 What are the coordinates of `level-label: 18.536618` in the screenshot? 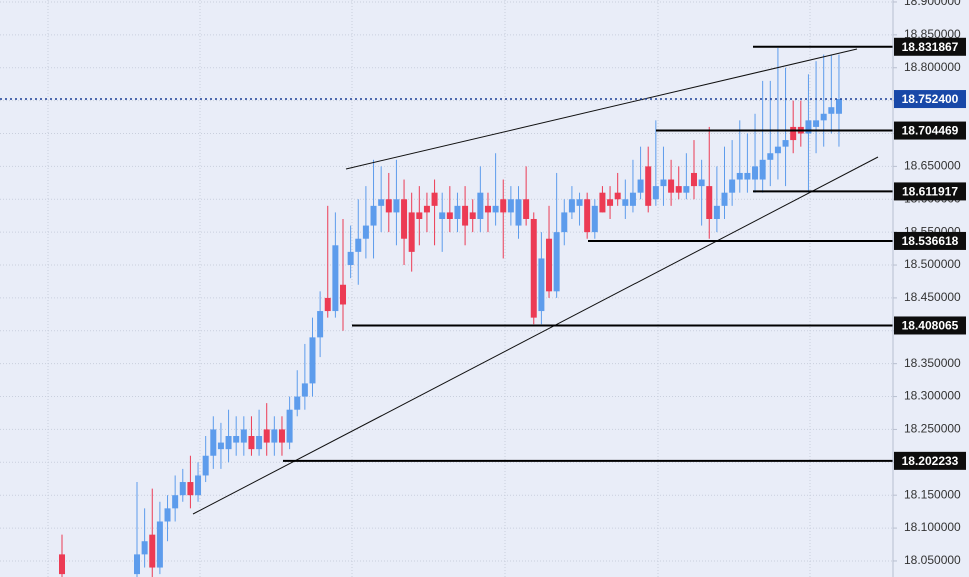 It's located at (930, 241).